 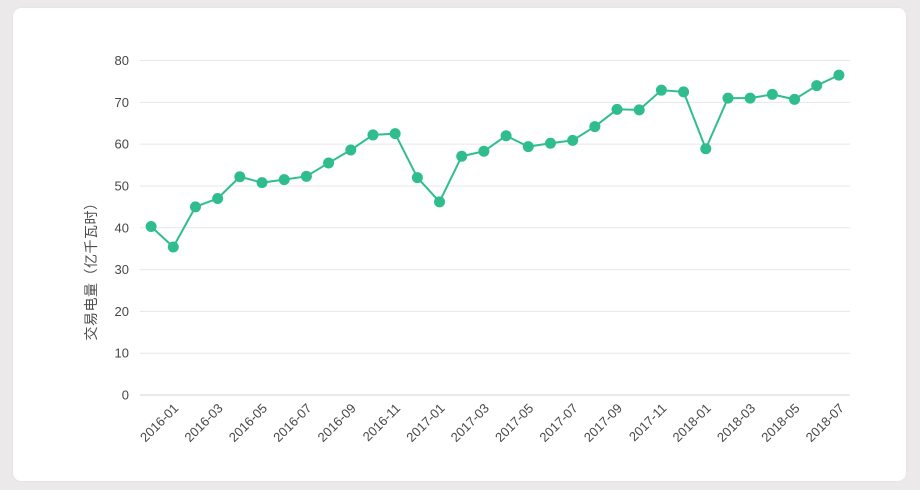 What do you see at coordinates (122, 311) in the screenshot?
I see `y-tick-label: 20` at bounding box center [122, 311].